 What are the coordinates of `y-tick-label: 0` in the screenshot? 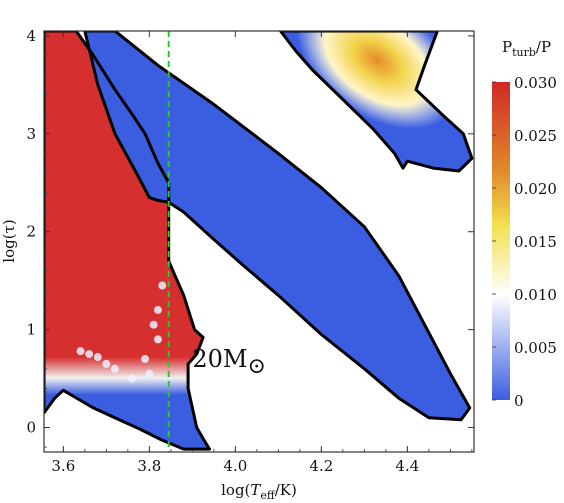 It's located at (31, 428).